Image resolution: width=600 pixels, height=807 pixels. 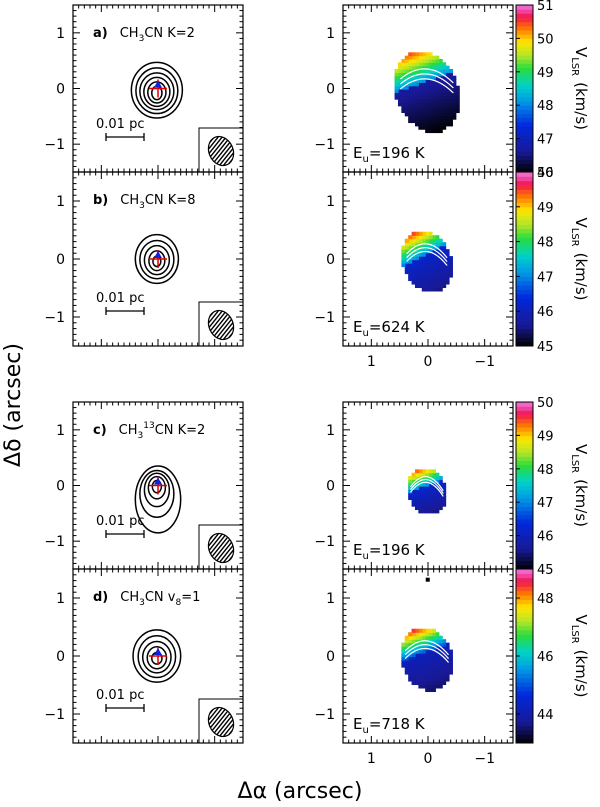 I want to click on panel-d-velocity-ytick-label: 0, so click(x=330, y=657).